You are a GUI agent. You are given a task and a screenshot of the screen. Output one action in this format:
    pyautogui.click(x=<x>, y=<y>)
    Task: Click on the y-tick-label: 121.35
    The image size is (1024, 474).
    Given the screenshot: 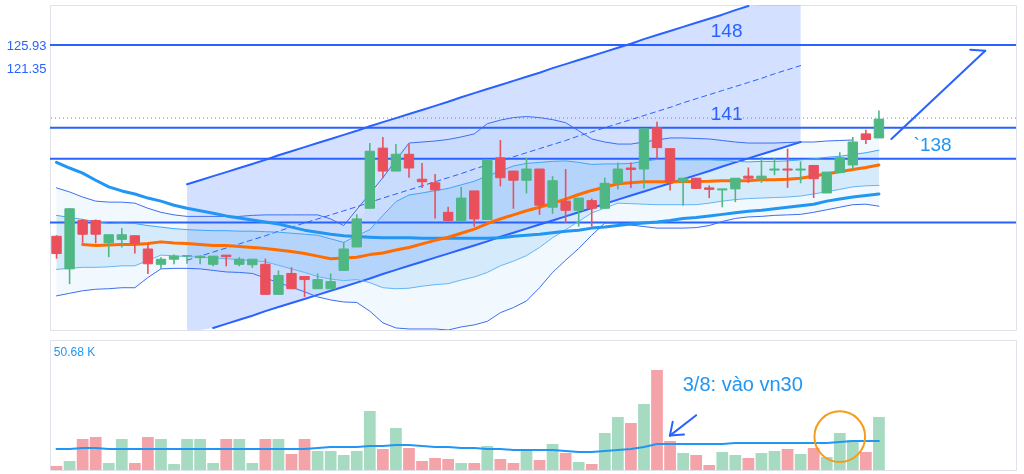 What is the action you would take?
    pyautogui.click(x=26, y=68)
    